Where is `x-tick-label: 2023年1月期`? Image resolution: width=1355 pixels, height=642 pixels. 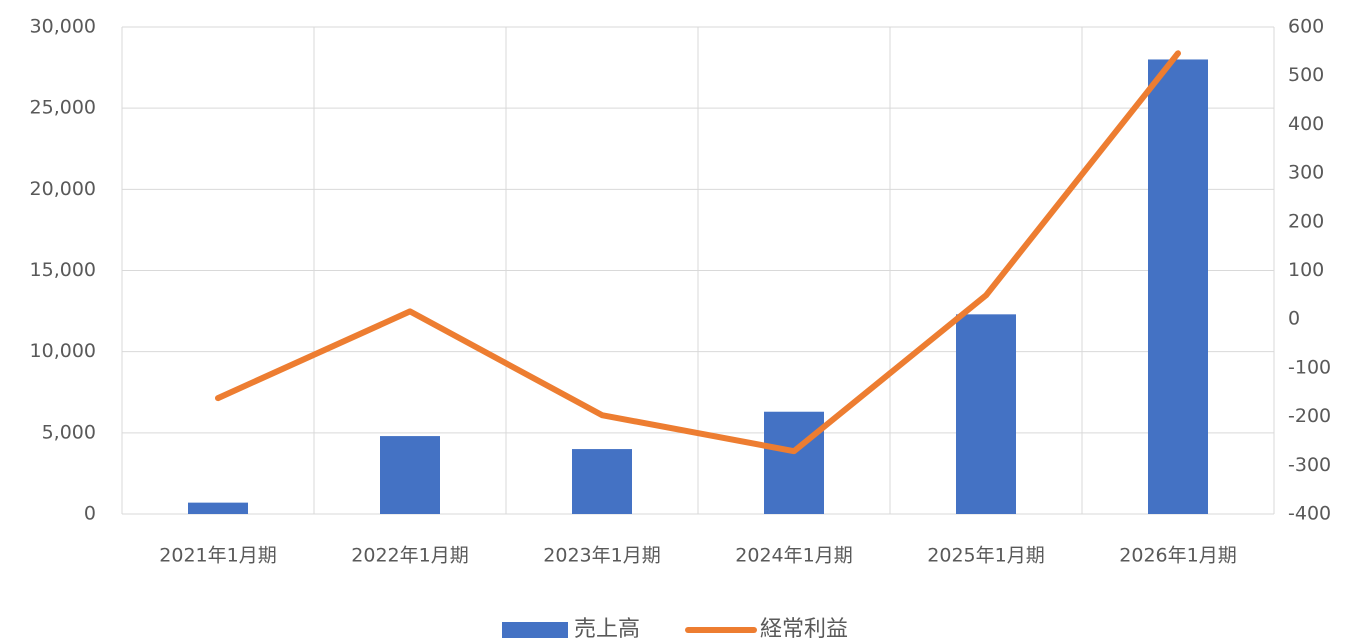 x-tick-label: 2023年1月期 is located at coordinates (601, 556).